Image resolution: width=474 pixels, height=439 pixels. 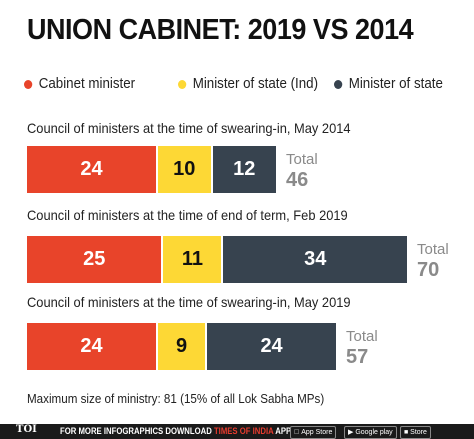 What do you see at coordinates (255, 84) in the screenshot?
I see `legend-label: Minister of state (Ind)` at bounding box center [255, 84].